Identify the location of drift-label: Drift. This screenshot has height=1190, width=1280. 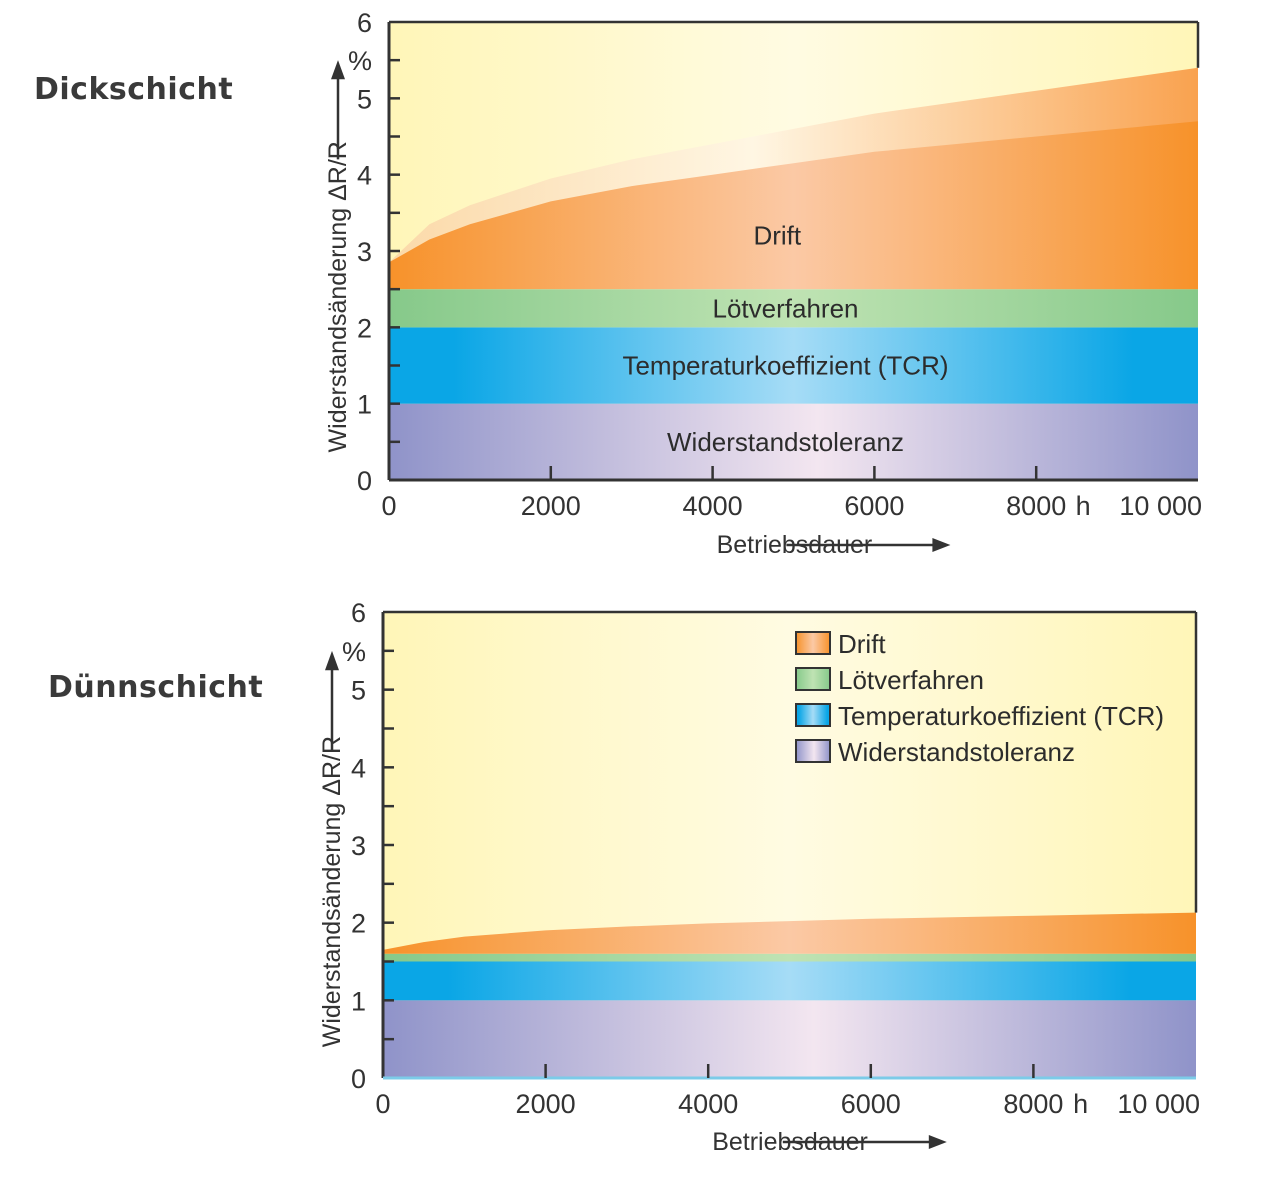
(777, 236).